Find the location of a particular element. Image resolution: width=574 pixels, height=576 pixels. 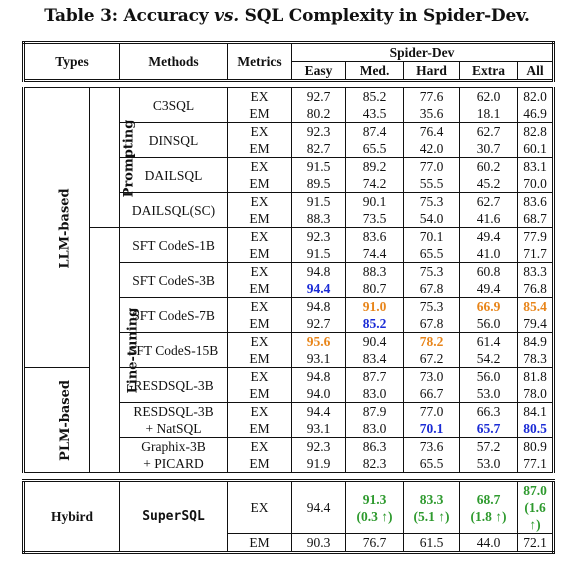

cell: 82.8 is located at coordinates (536, 131).